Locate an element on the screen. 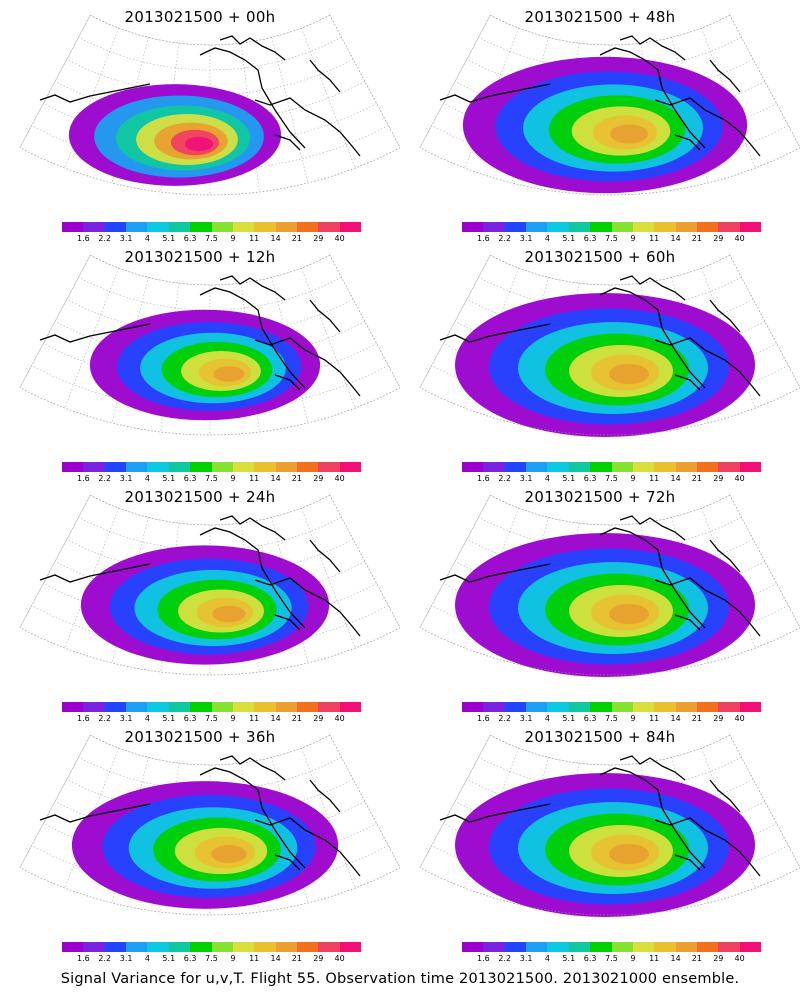 This screenshot has width=800, height=1000. variance-contour is located at coordinates (629, 614).